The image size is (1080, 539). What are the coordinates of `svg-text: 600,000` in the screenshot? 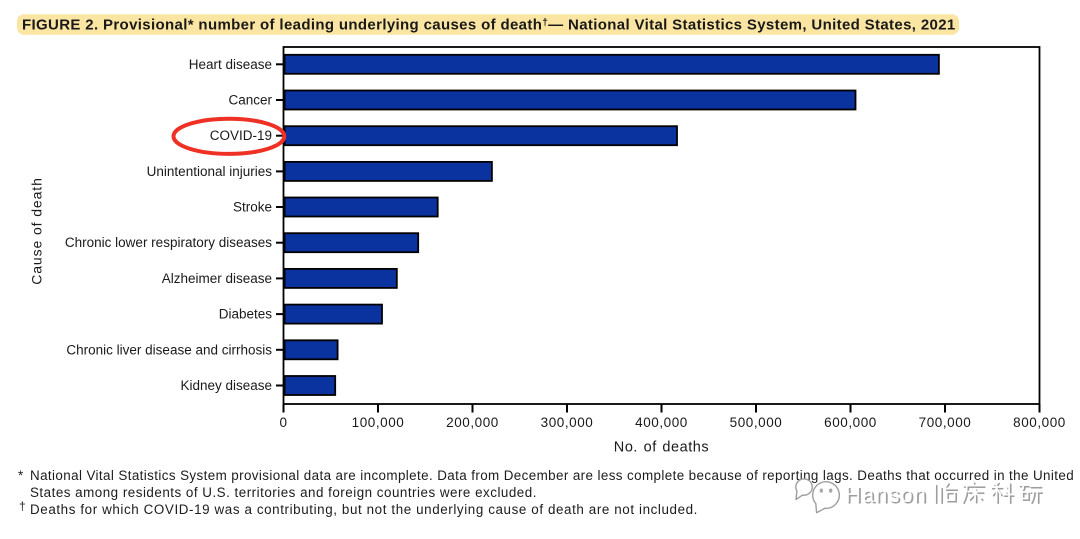 It's located at (850, 422).